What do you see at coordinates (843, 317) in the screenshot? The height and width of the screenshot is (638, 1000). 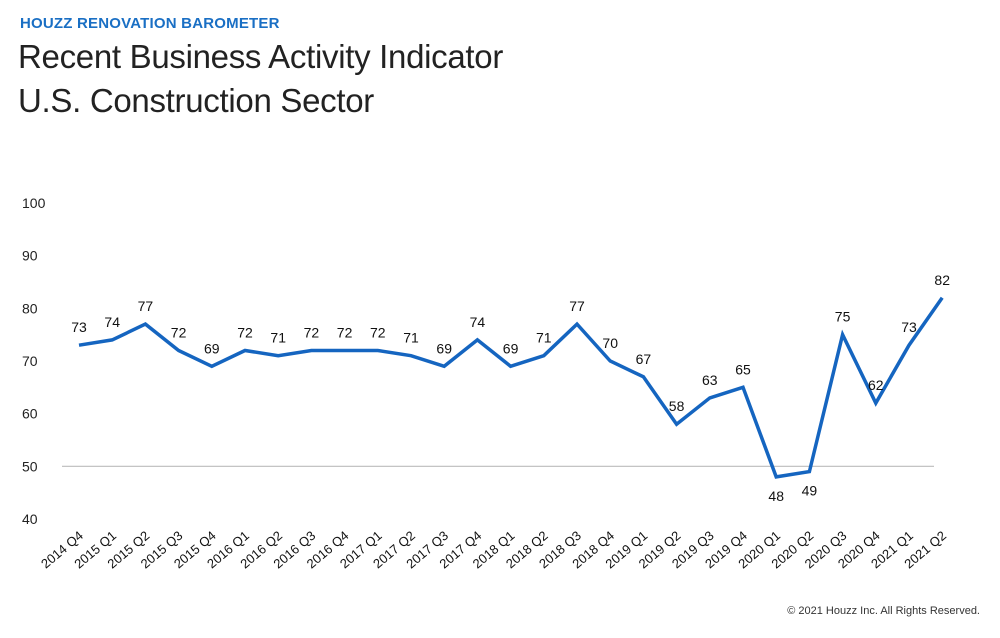 I see `data-label: 75` at bounding box center [843, 317].